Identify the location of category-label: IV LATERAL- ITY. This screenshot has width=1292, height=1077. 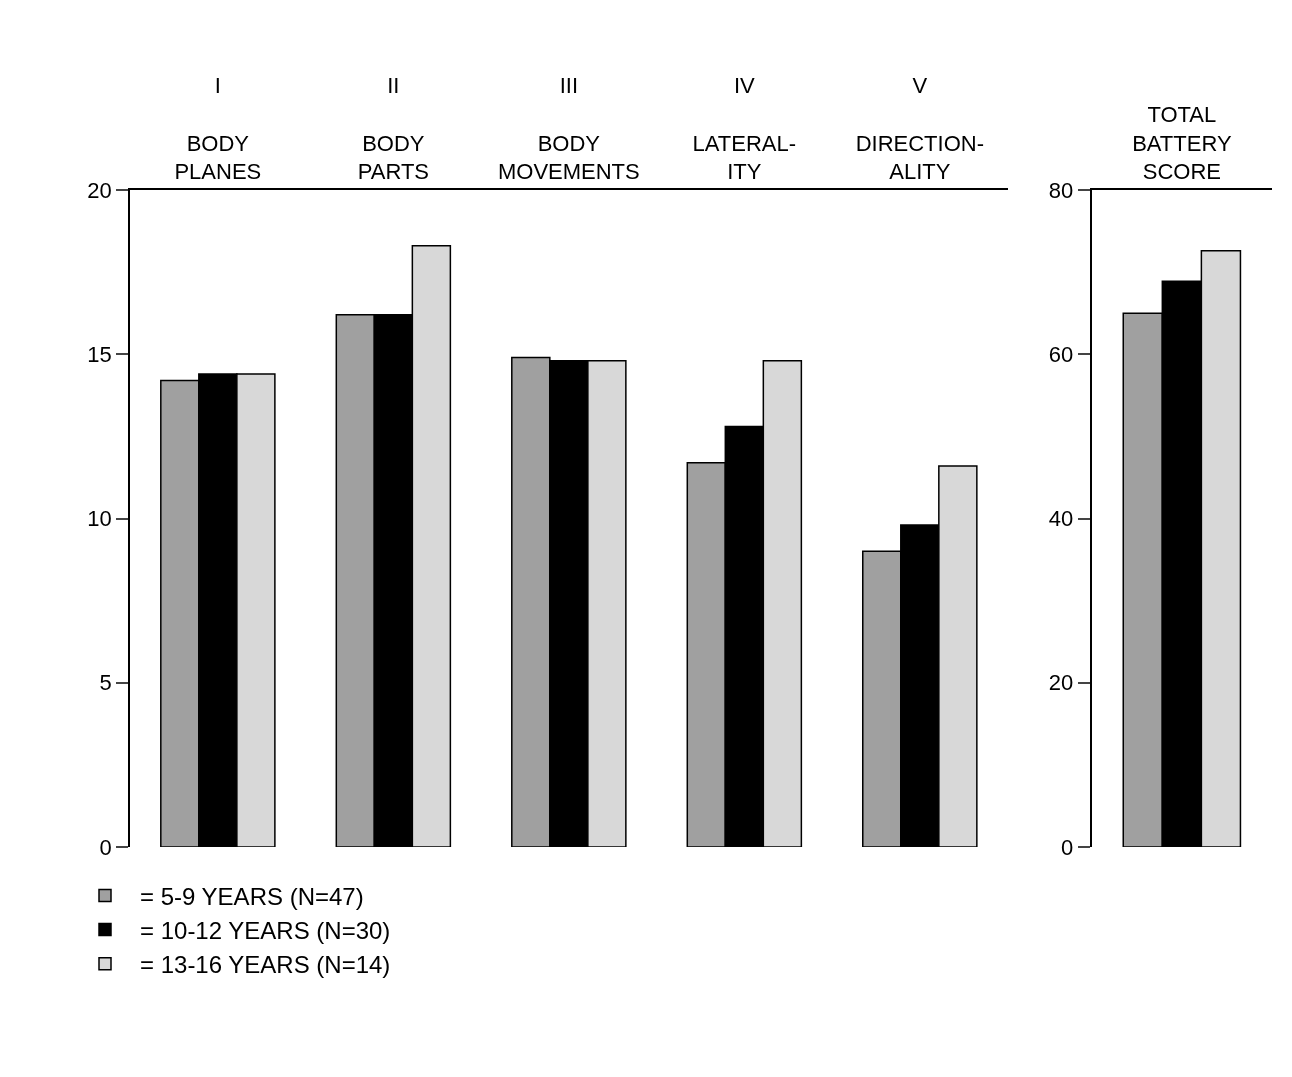
(744, 129).